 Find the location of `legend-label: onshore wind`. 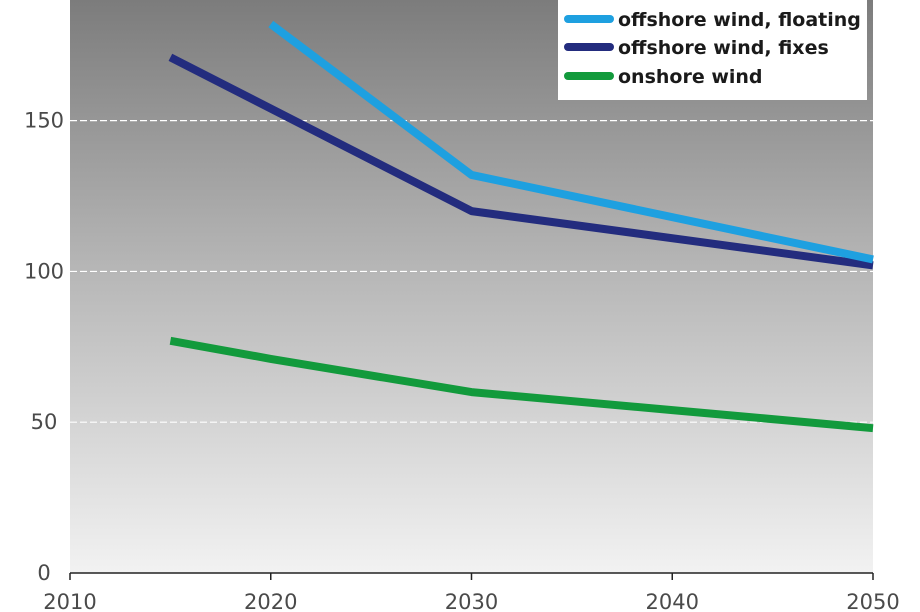

legend-label: onshore wind is located at coordinates (690, 77).